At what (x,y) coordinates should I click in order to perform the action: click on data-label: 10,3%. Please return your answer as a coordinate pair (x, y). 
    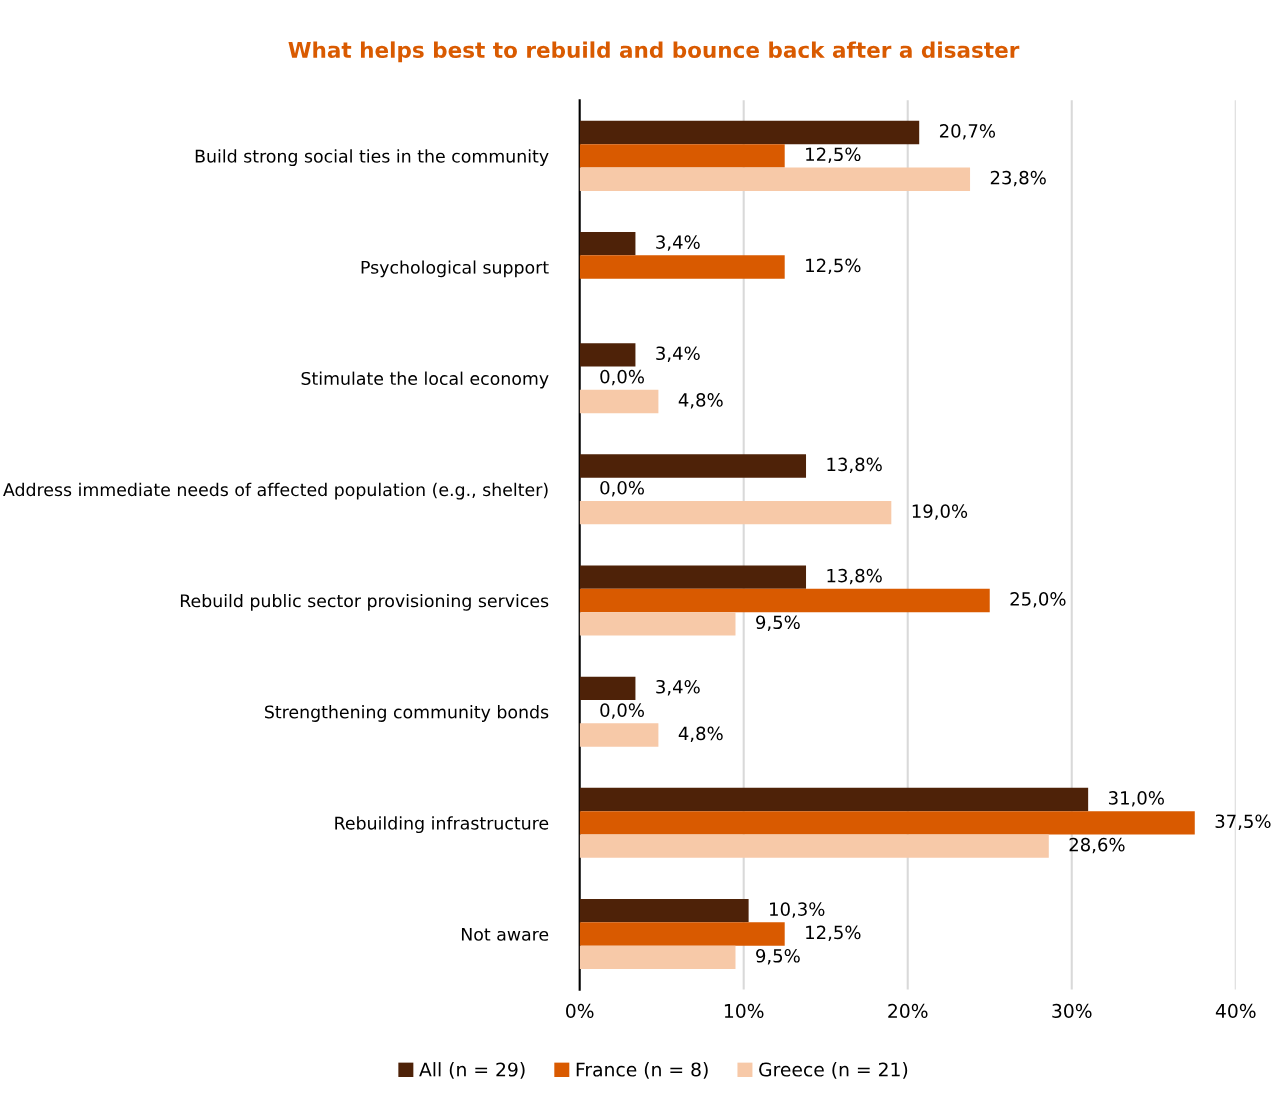
    Looking at the image, I should click on (797, 910).